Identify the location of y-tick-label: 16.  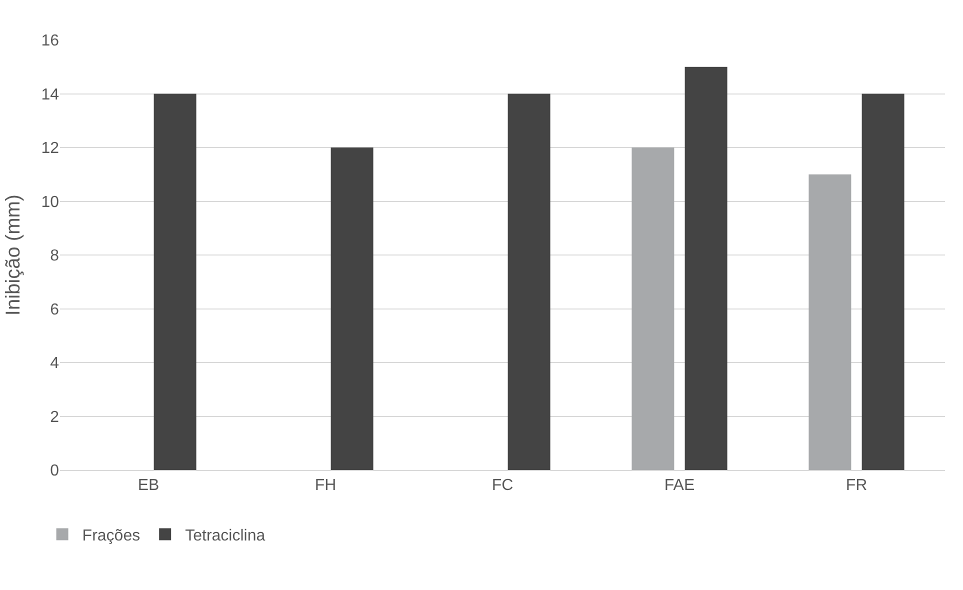
(50, 41).